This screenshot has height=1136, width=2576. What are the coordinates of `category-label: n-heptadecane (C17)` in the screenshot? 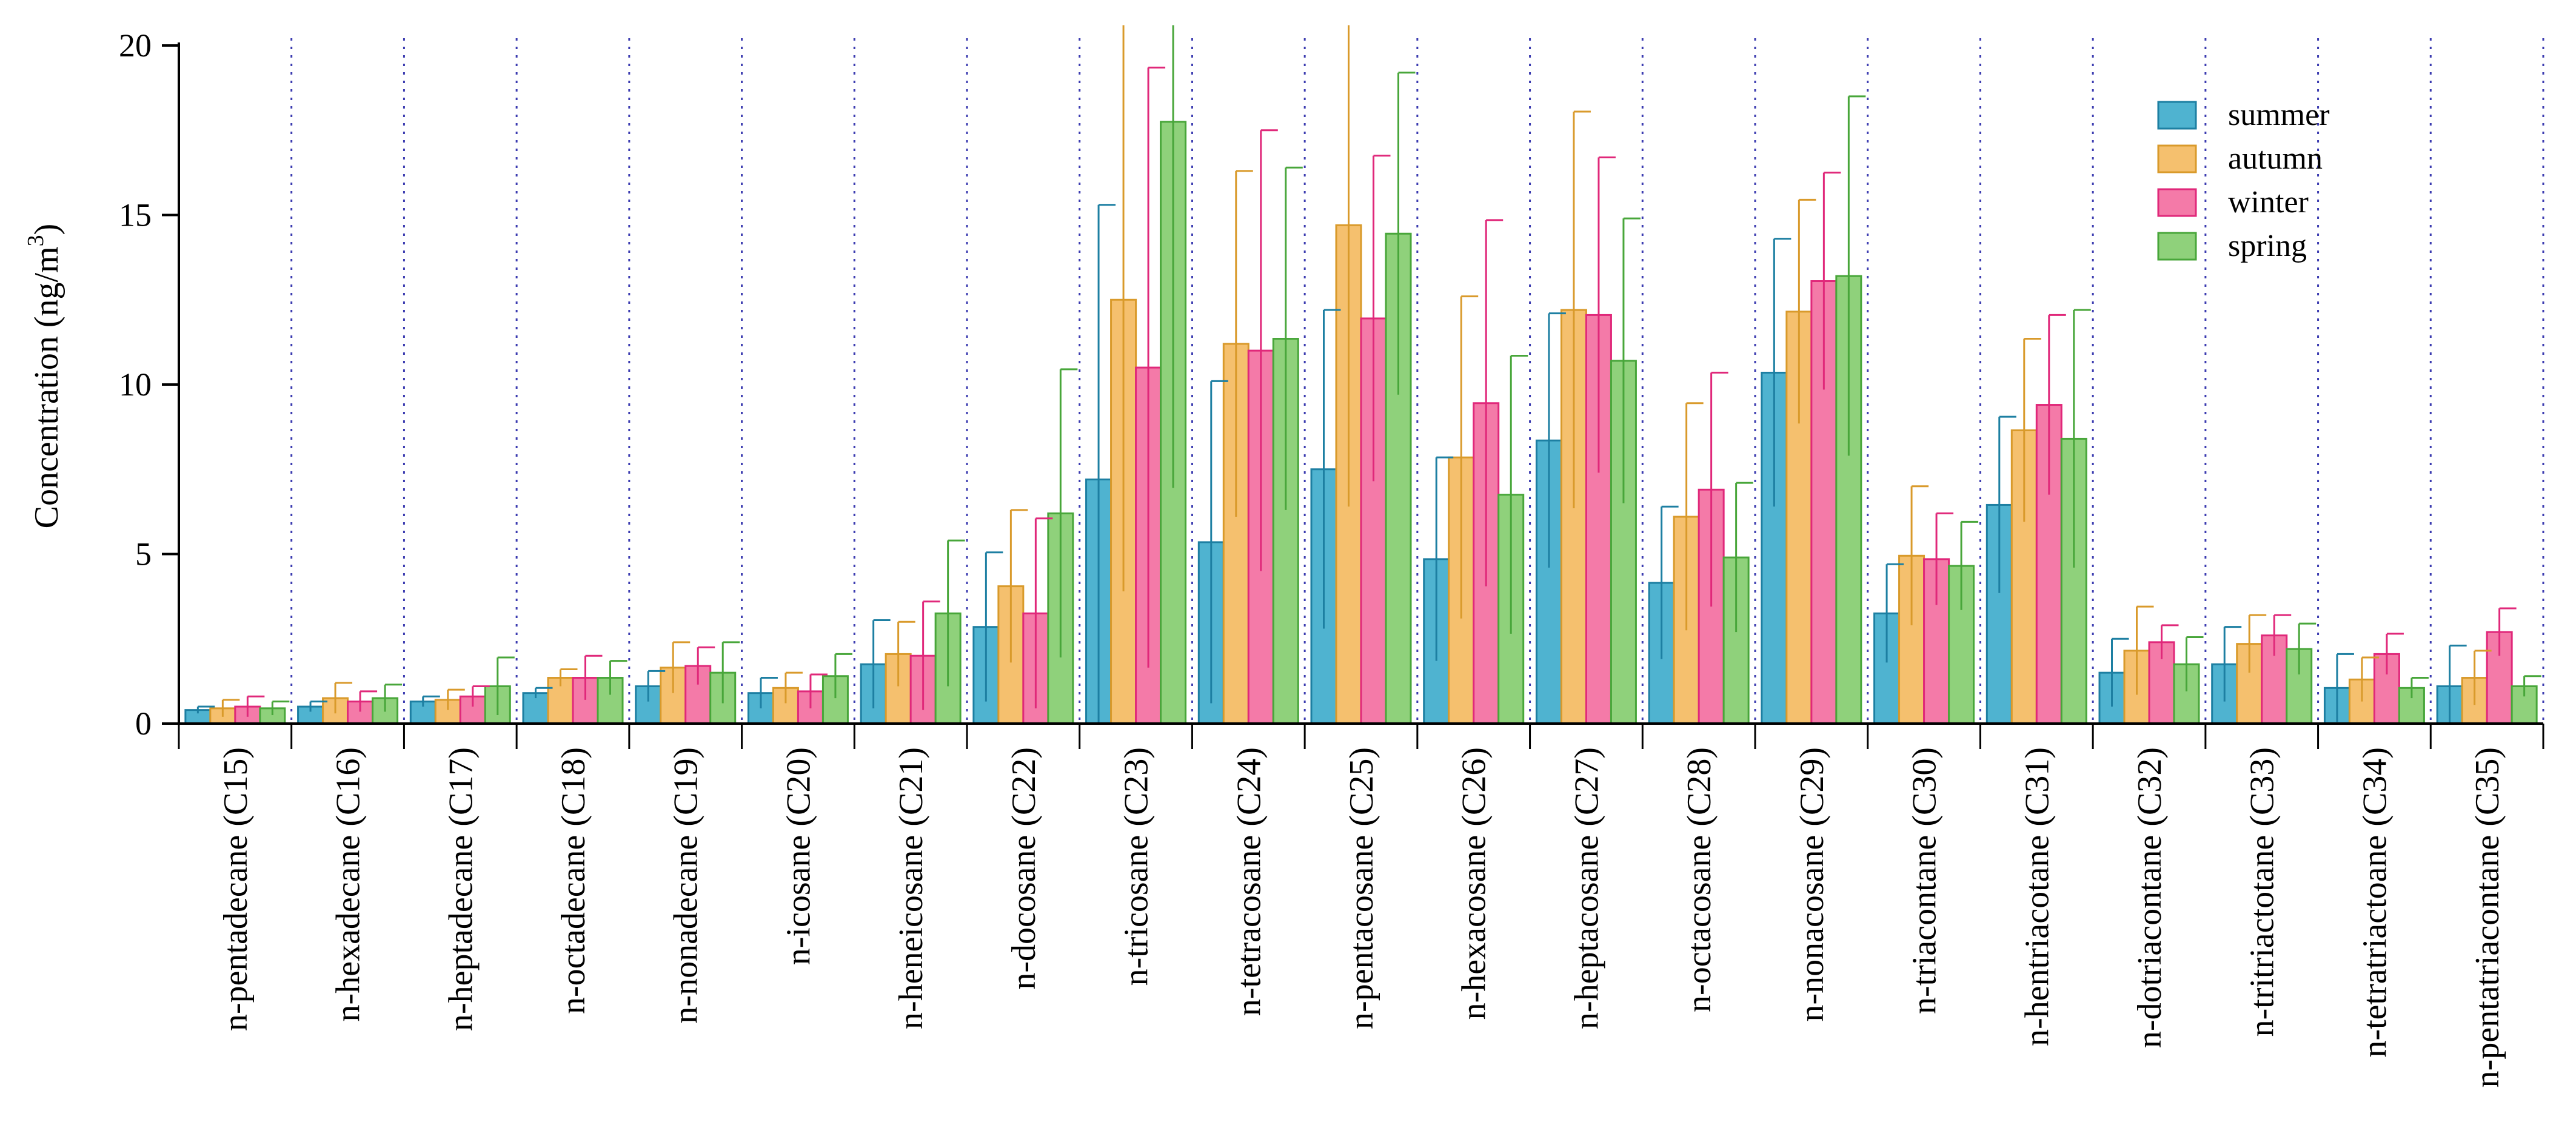 It's located at (461, 889).